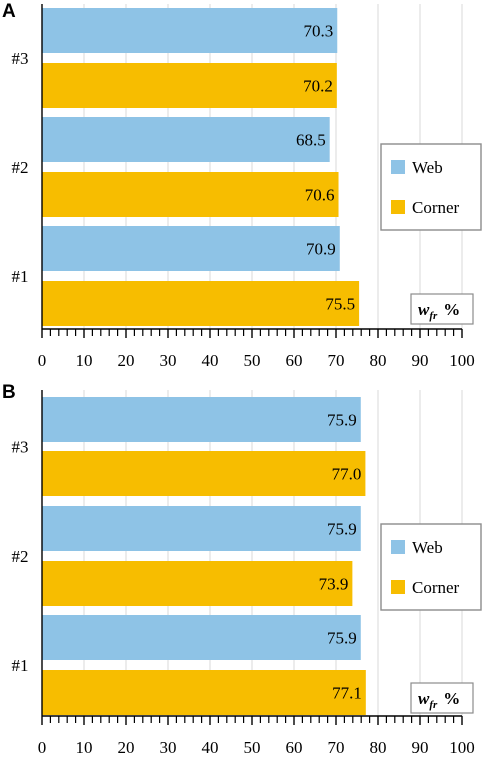 This screenshot has height=759, width=484. What do you see at coordinates (347, 474) in the screenshot?
I see `bar-value-label: 77.0` at bounding box center [347, 474].